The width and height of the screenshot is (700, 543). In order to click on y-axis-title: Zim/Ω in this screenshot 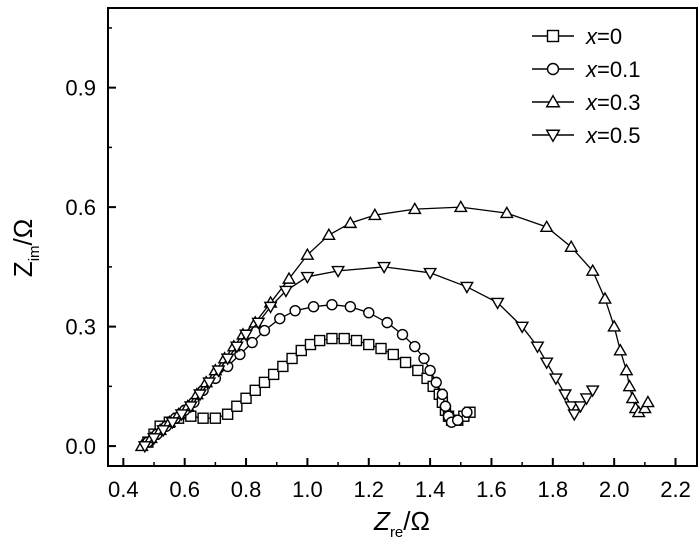, I will do `click(25, 248)`.